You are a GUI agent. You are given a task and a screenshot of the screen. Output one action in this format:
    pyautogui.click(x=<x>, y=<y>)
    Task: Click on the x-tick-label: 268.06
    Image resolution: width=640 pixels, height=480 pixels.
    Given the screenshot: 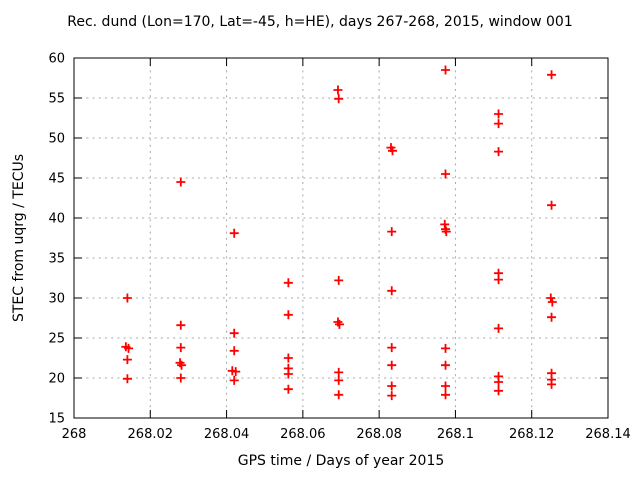 What is the action you would take?
    pyautogui.click(x=303, y=434)
    